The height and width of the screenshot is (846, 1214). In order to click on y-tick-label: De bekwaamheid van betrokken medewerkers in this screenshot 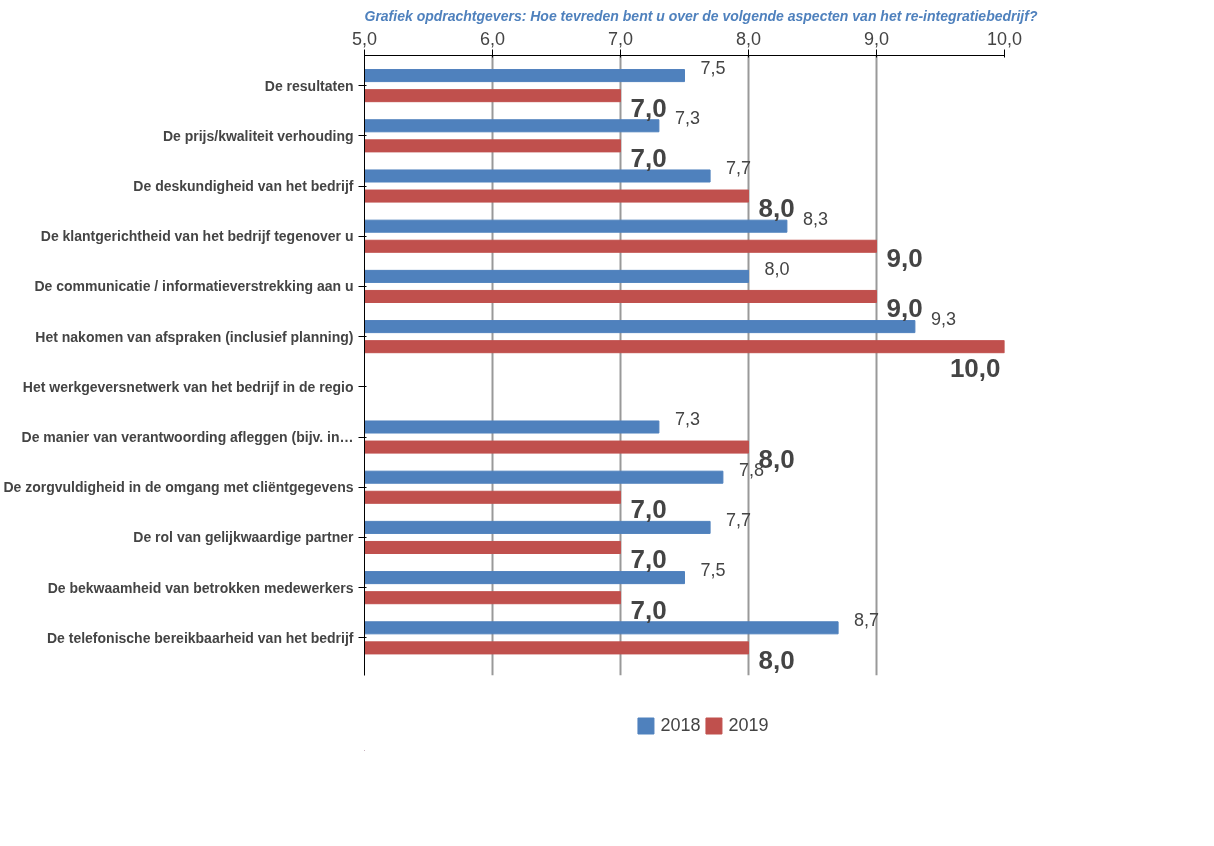, I will do `click(200, 587)`.